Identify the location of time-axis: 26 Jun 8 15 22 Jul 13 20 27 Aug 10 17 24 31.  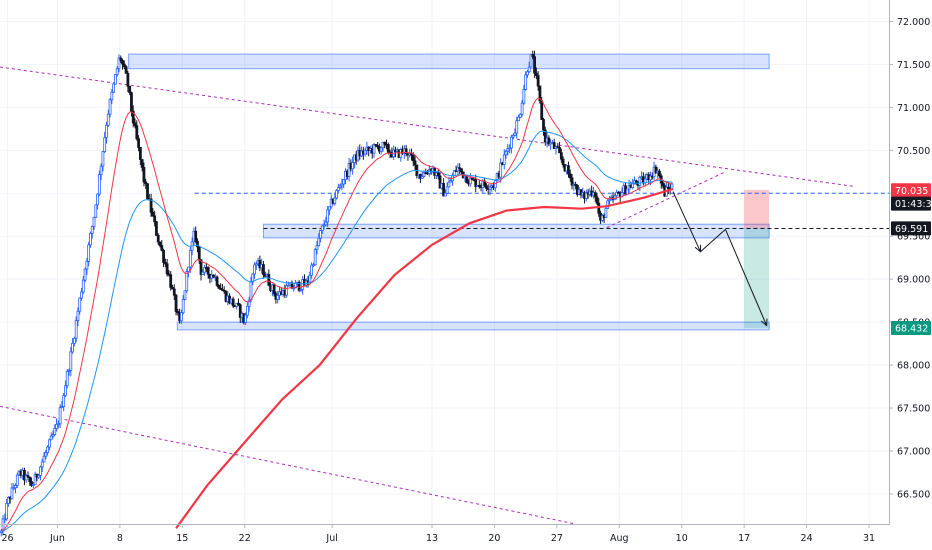
(438, 534).